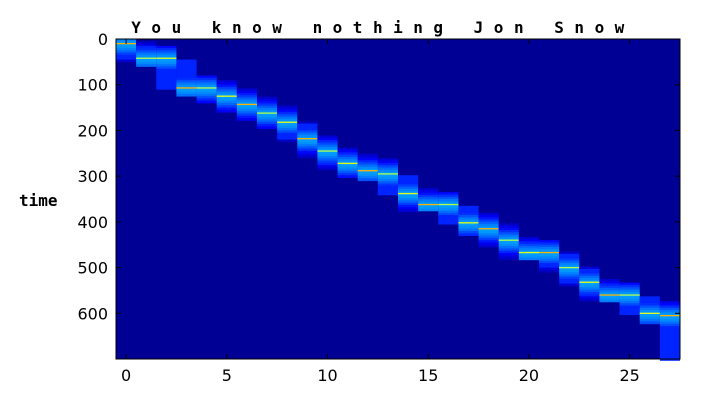 The height and width of the screenshot is (400, 709). What do you see at coordinates (92, 130) in the screenshot?
I see `y-tick-label: 200` at bounding box center [92, 130].